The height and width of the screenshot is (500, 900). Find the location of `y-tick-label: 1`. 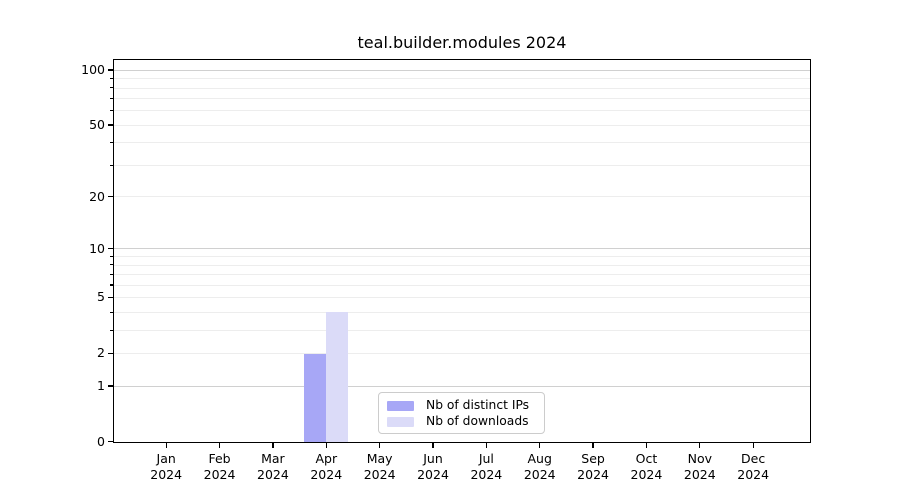

y-tick-label: 1 is located at coordinates (101, 385).